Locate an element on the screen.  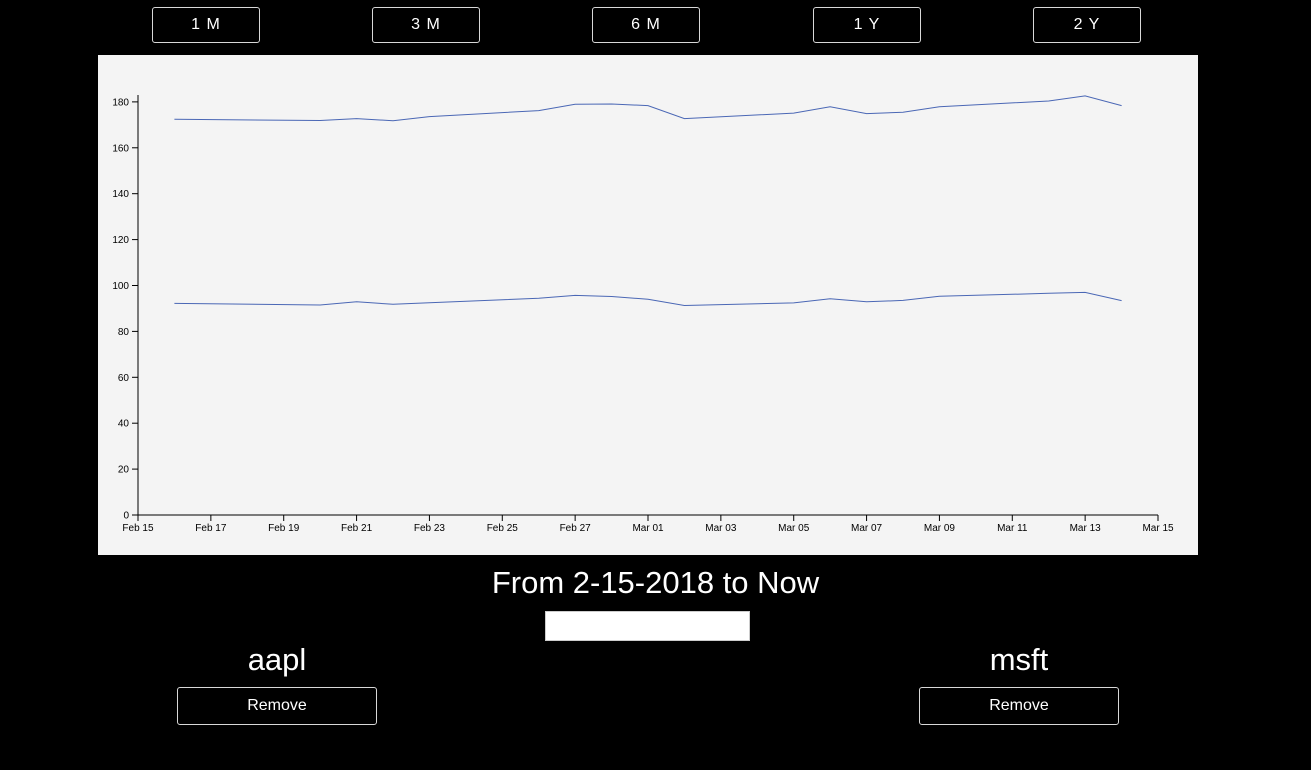
stock-name-aapl: aapl is located at coordinates (277, 659).